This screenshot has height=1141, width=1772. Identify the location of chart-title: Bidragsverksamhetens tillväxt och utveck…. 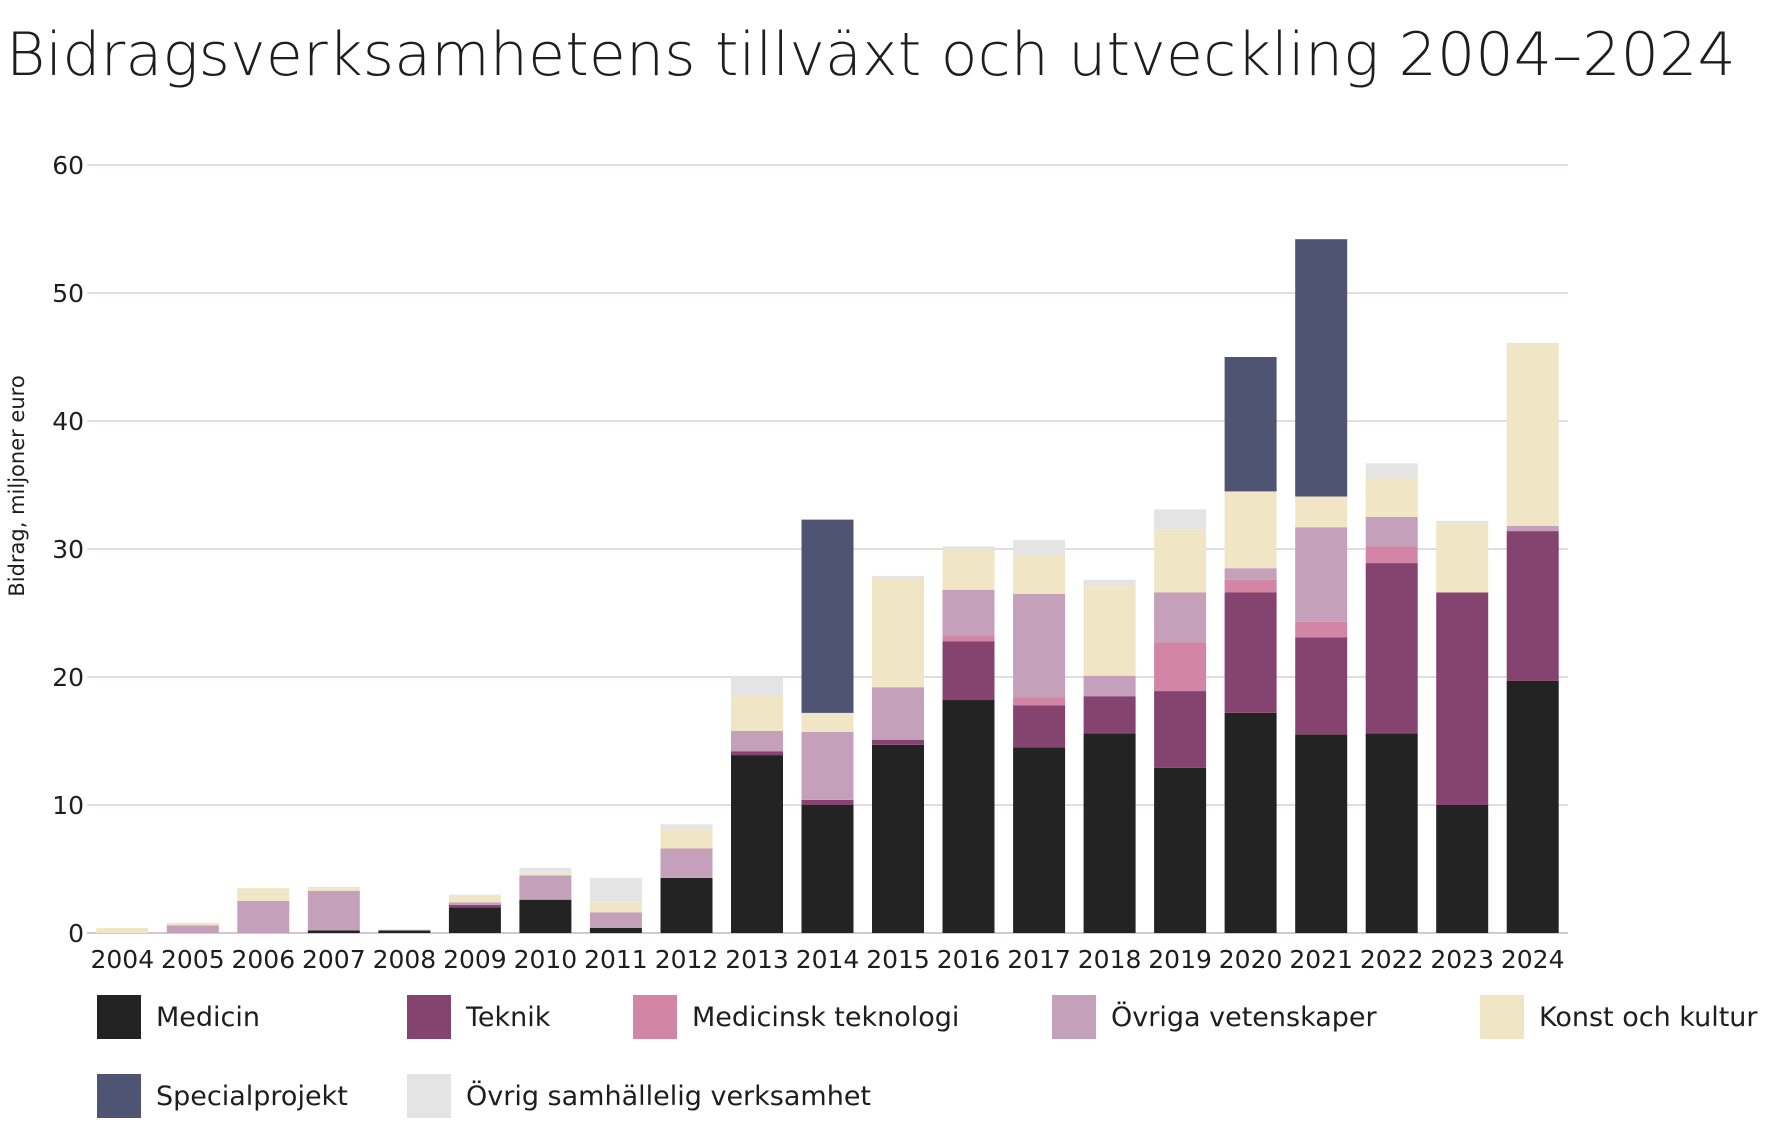
(871, 55).